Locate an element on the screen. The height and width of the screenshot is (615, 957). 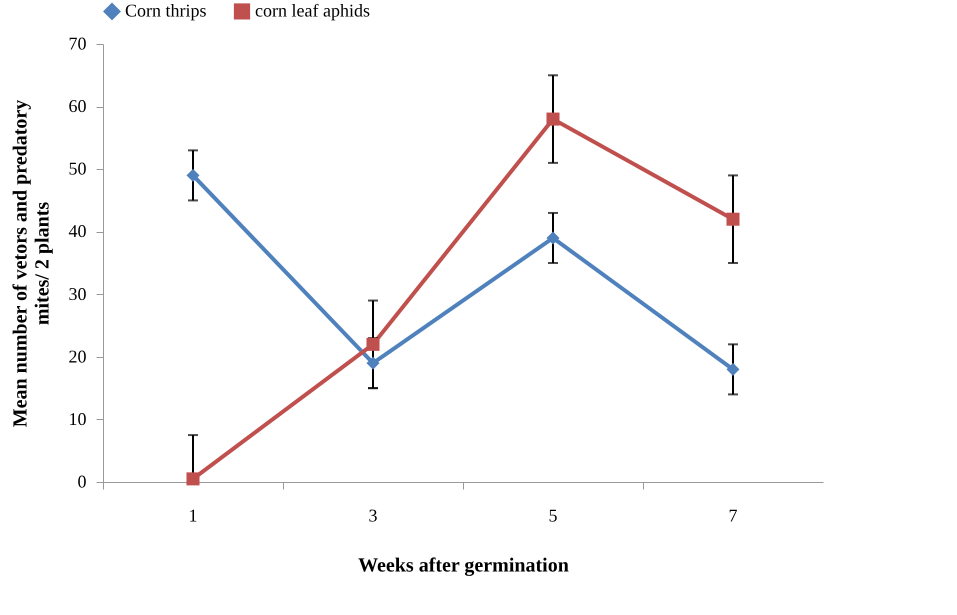
y-tick-label: 60 is located at coordinates (77, 106).